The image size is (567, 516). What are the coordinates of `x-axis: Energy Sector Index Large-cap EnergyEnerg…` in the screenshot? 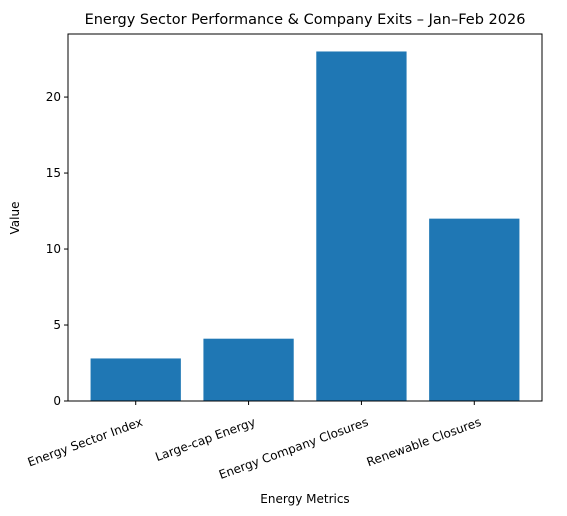 It's located at (254, 441).